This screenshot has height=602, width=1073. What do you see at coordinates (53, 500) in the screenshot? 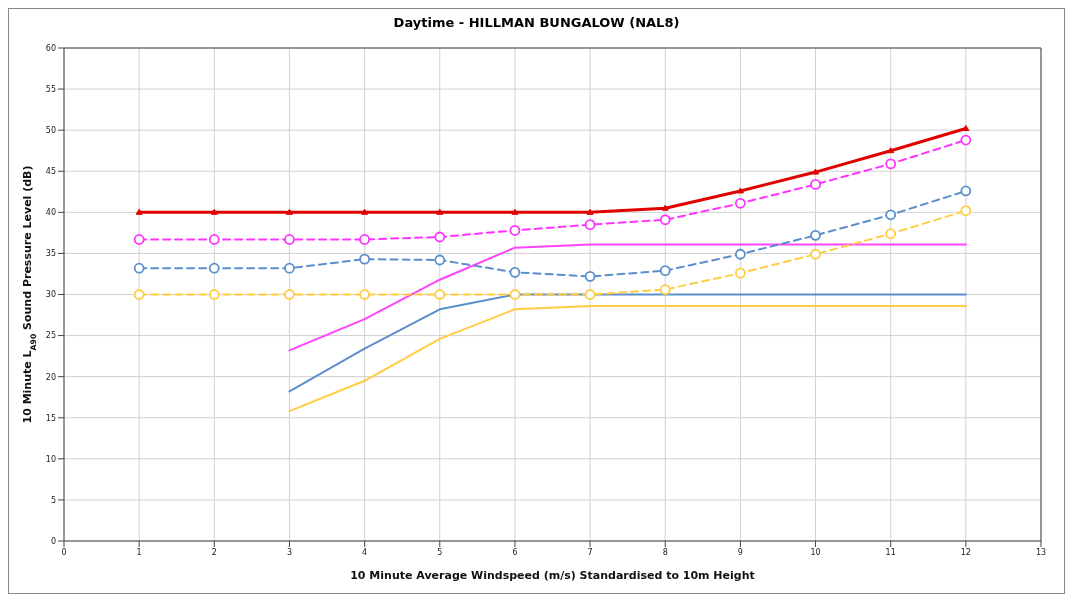
I see `y-tick-label: 5` at bounding box center [53, 500].